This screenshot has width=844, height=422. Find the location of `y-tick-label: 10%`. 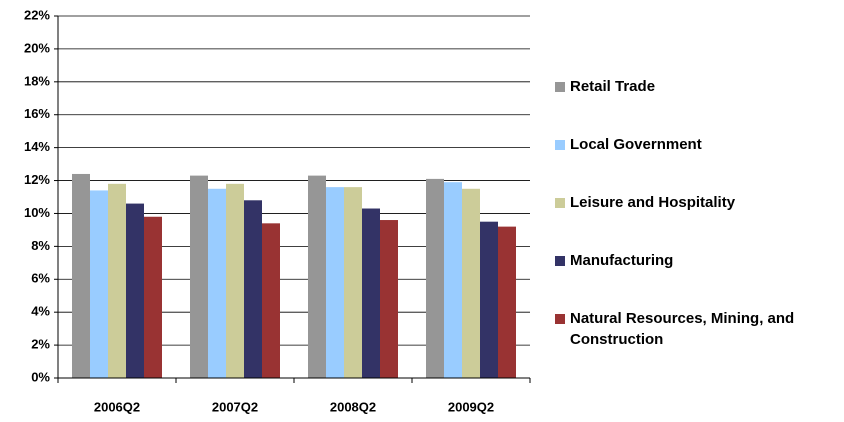

y-tick-label: 10% is located at coordinates (37, 212).